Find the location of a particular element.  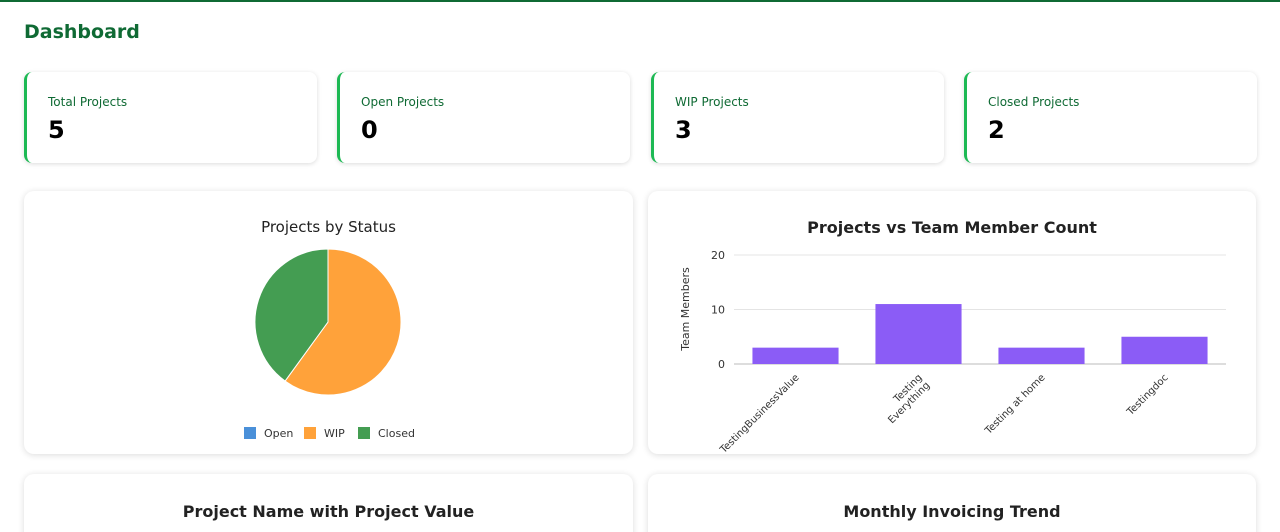

y-tick-label: 20 is located at coordinates (718, 255).